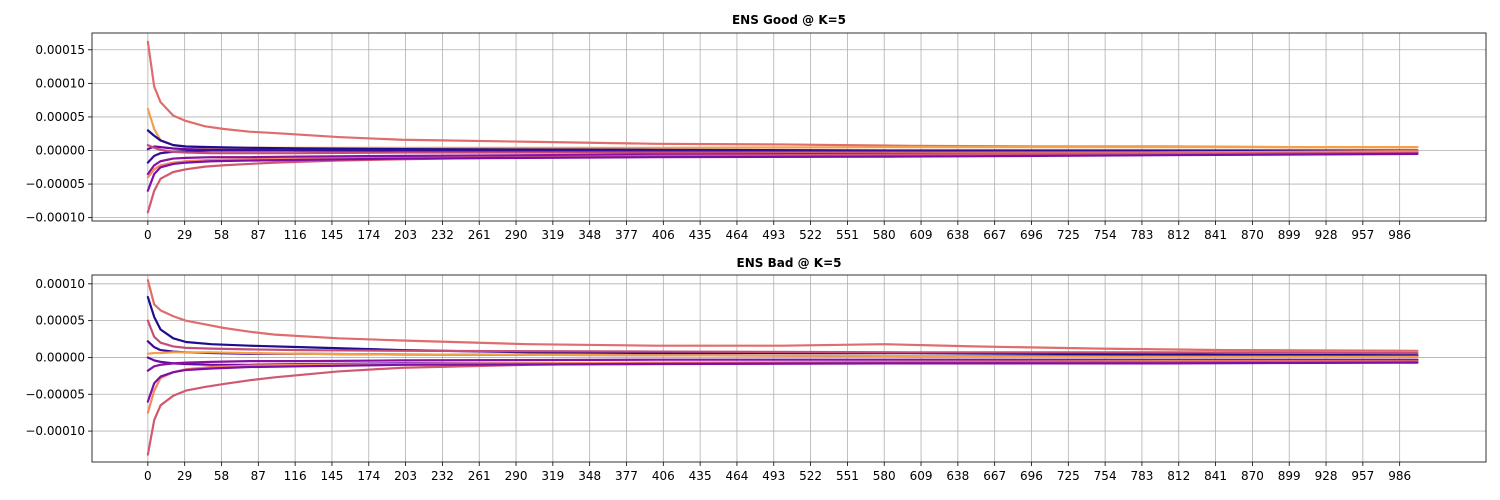  I want to click on y-tick-label: 0.00015, so click(60, 50).